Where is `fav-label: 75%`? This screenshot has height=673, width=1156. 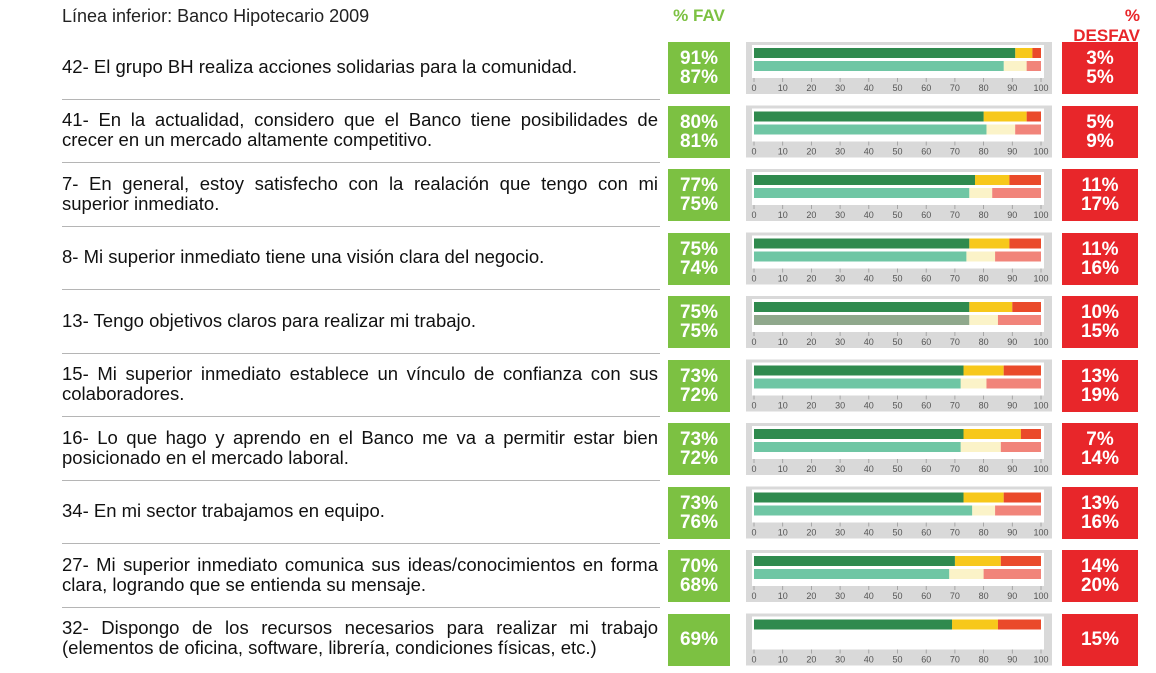 fav-label: 75% is located at coordinates (699, 249).